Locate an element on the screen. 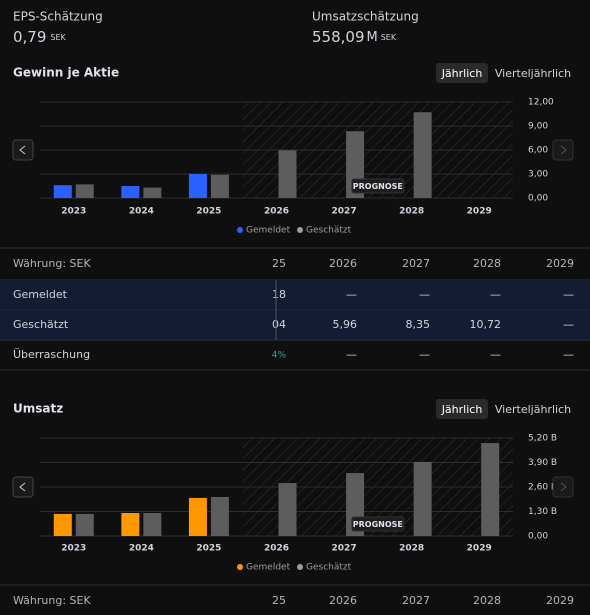  y-tick-label: 1,30 B is located at coordinates (542, 512).